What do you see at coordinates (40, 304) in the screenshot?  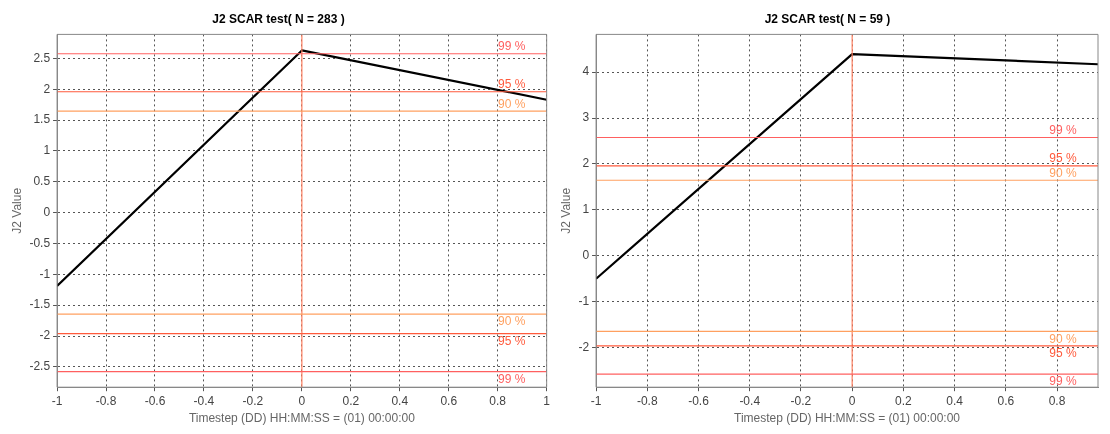 I see `y-tick-label: -1.5` at bounding box center [40, 304].